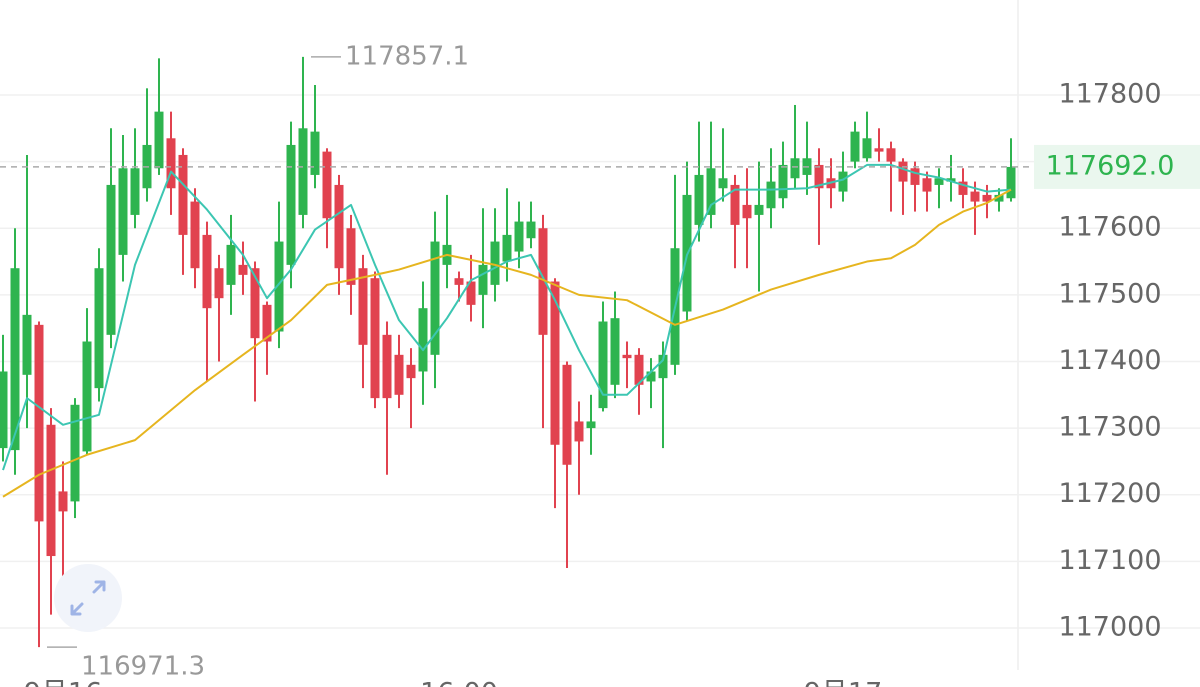  What do you see at coordinates (1109, 626) in the screenshot?
I see `y-tick-label: 117000` at bounding box center [1109, 626].